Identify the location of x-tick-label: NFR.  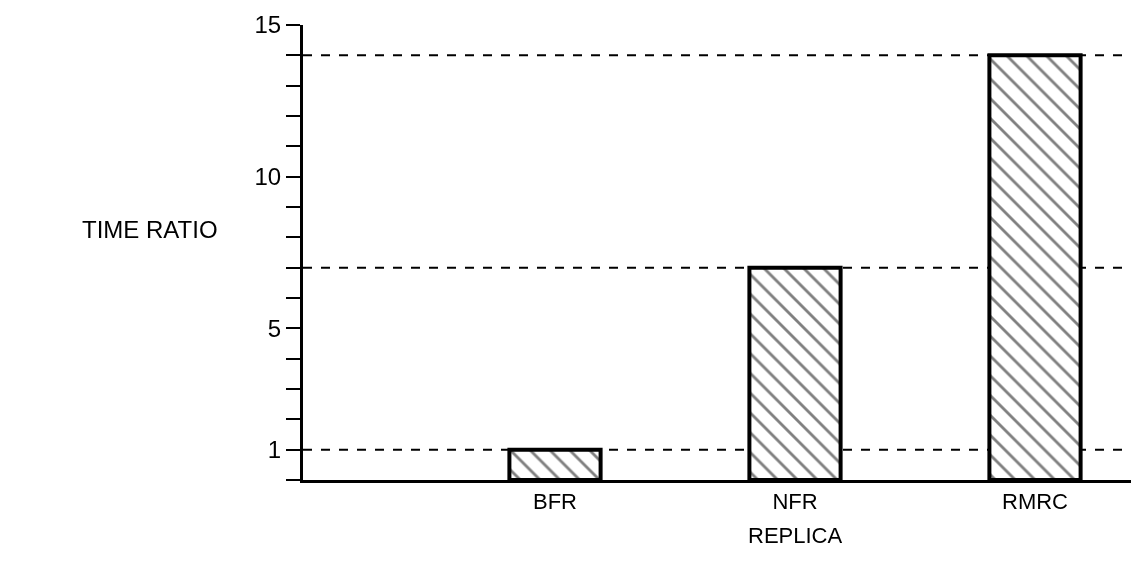
(795, 502).